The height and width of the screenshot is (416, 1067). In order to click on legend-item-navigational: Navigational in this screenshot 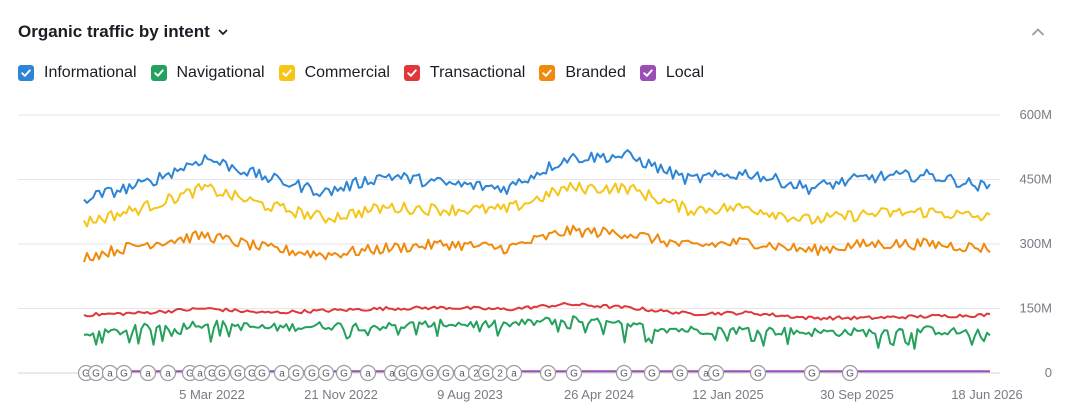, I will do `click(207, 73)`.